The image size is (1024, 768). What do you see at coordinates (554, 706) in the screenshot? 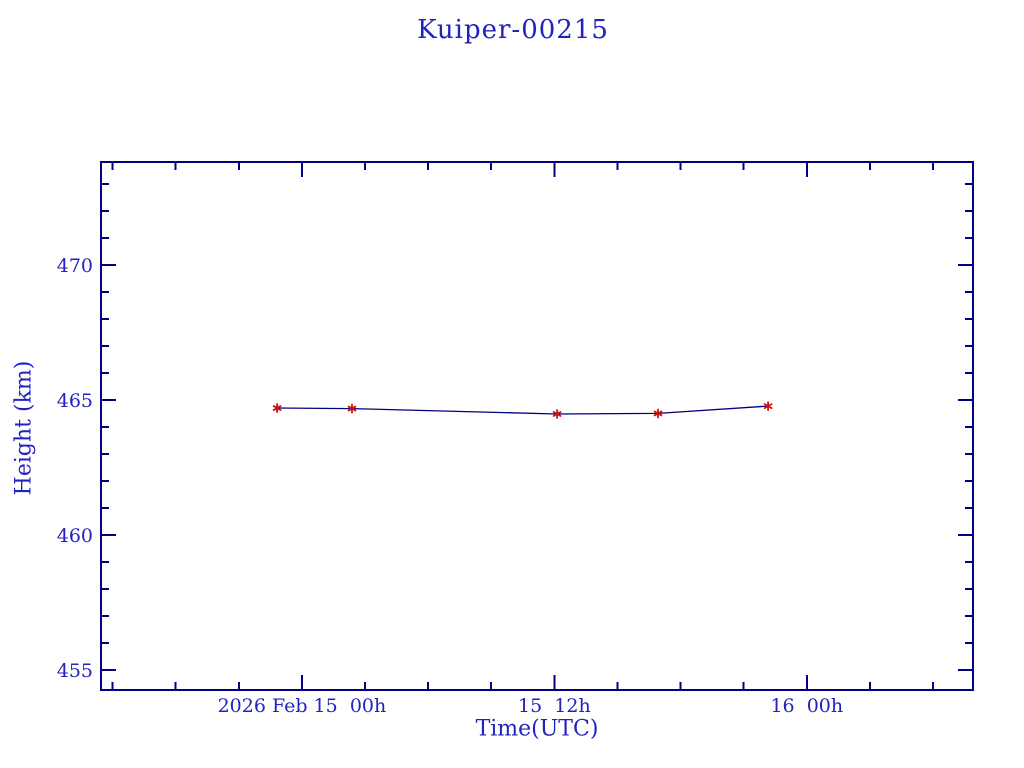
I see `x-tick-label: 15 12h` at bounding box center [554, 706].